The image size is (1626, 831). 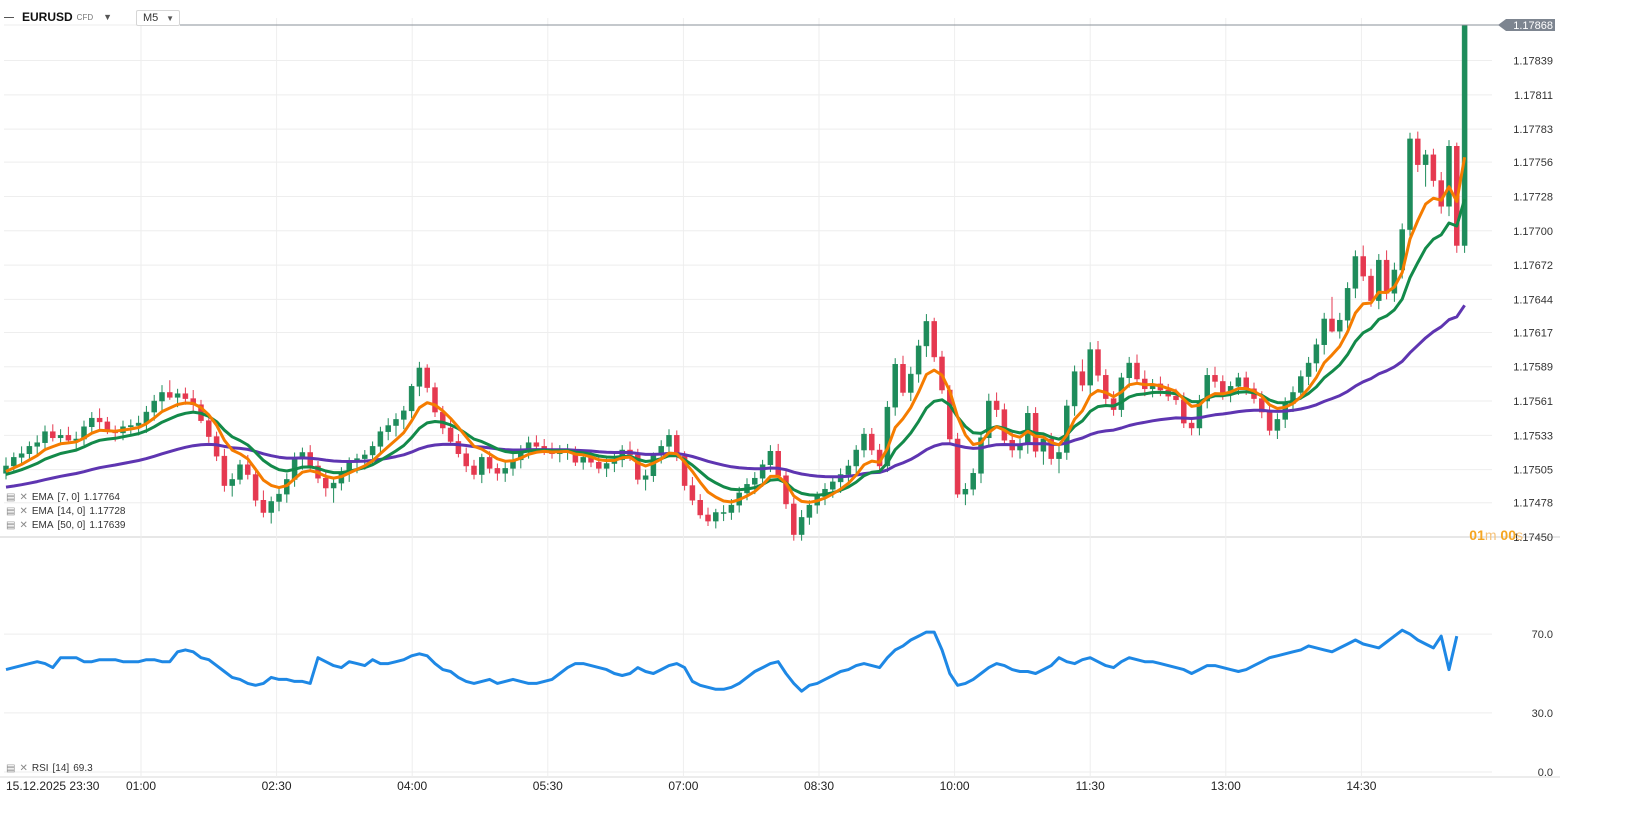 I want to click on chart-header: EURUSD CFD ▼, so click(x=56, y=17).